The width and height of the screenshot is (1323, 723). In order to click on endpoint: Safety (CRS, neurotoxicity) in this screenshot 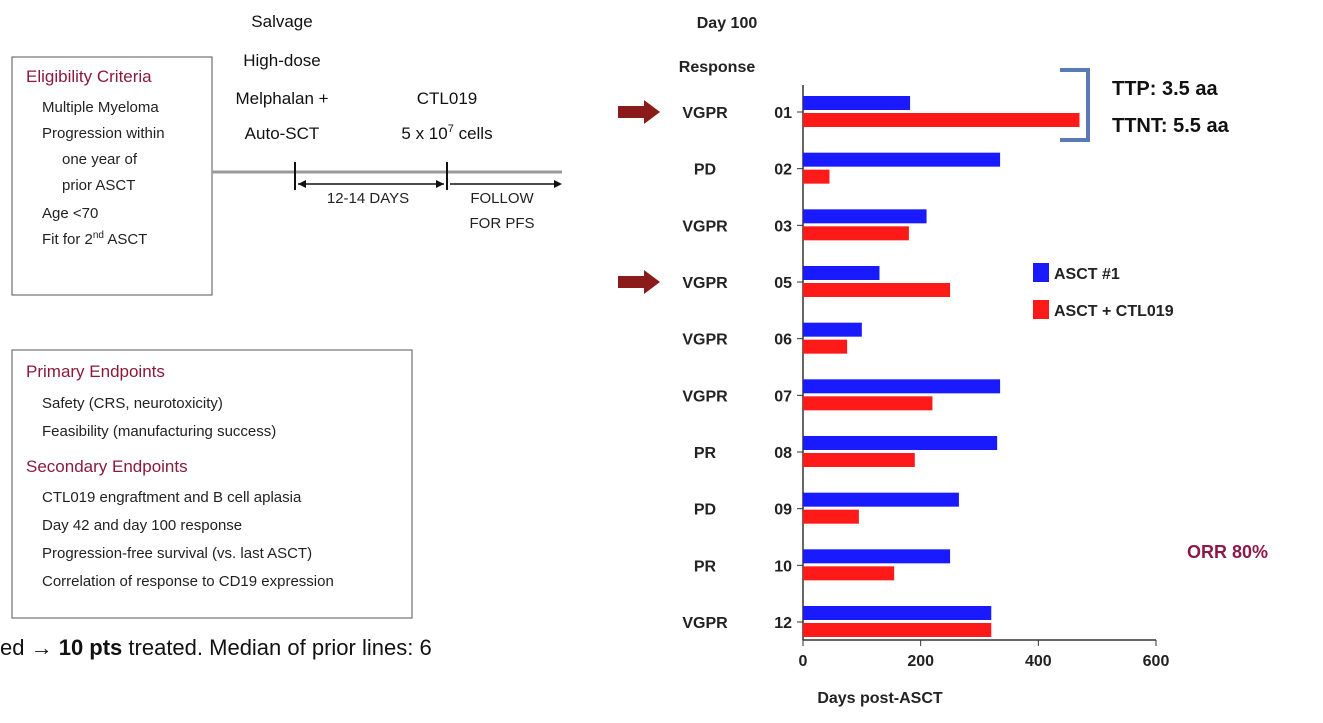, I will do `click(132, 403)`.